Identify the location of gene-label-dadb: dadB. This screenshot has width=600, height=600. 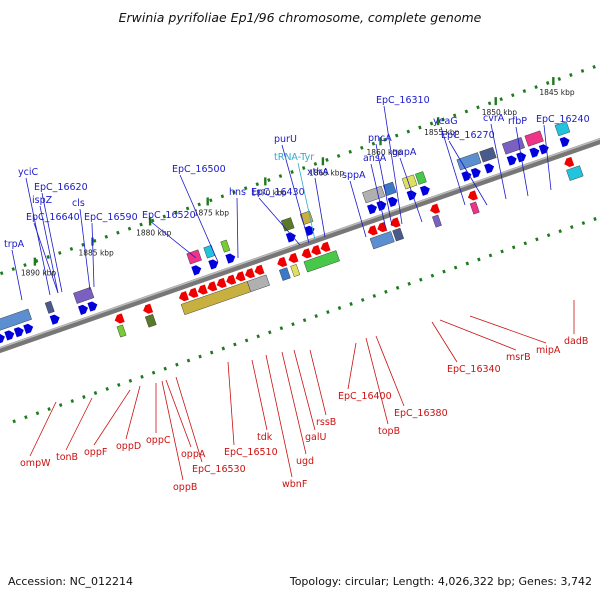
(576, 341).